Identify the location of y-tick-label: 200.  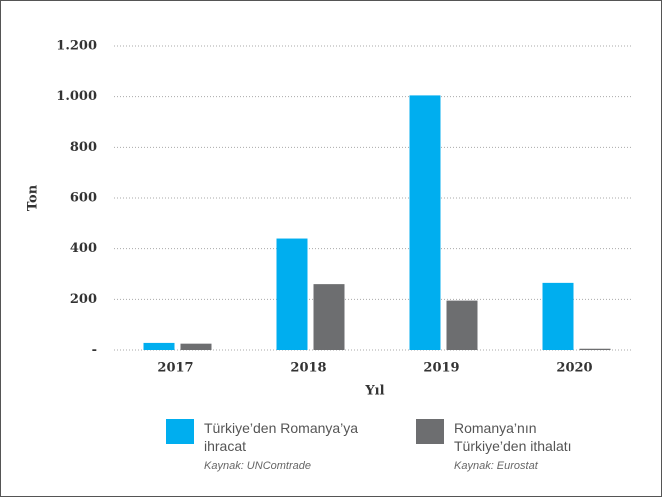
(83, 299).